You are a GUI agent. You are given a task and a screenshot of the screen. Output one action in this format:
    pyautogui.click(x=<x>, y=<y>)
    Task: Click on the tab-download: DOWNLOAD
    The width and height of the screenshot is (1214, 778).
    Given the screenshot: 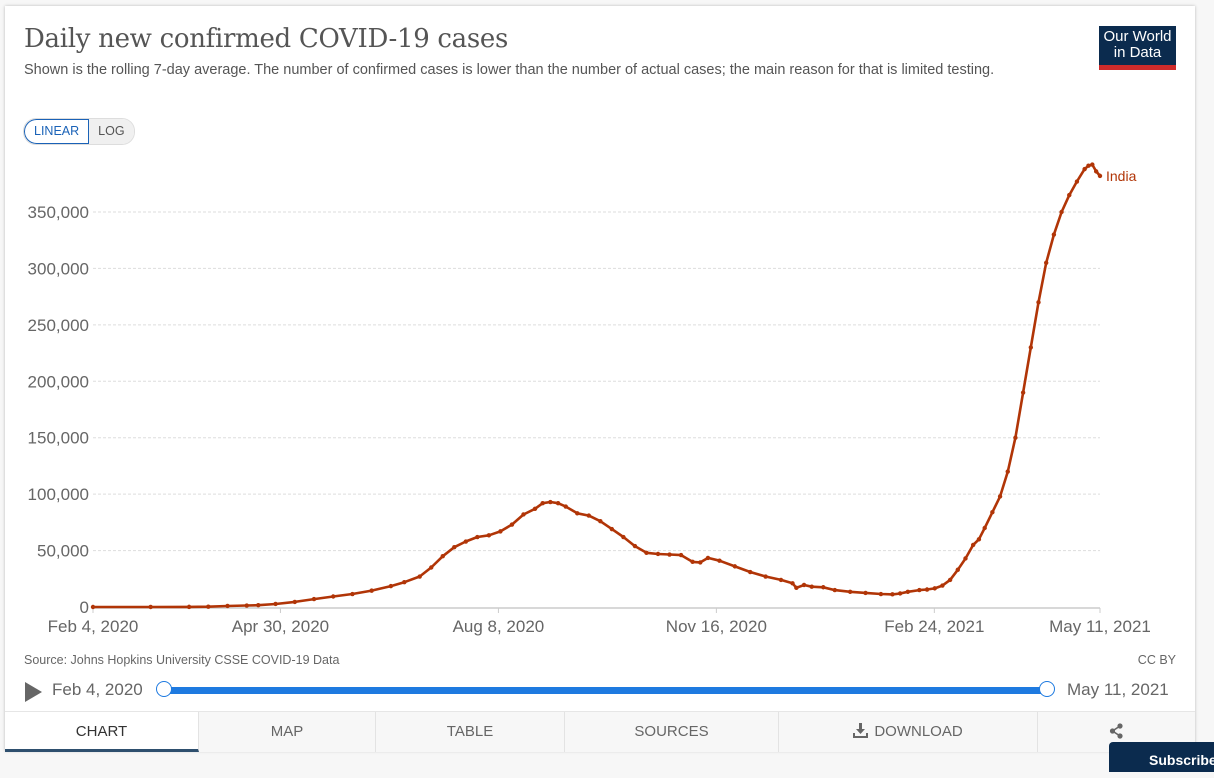 What is the action you would take?
    pyautogui.click(x=908, y=732)
    